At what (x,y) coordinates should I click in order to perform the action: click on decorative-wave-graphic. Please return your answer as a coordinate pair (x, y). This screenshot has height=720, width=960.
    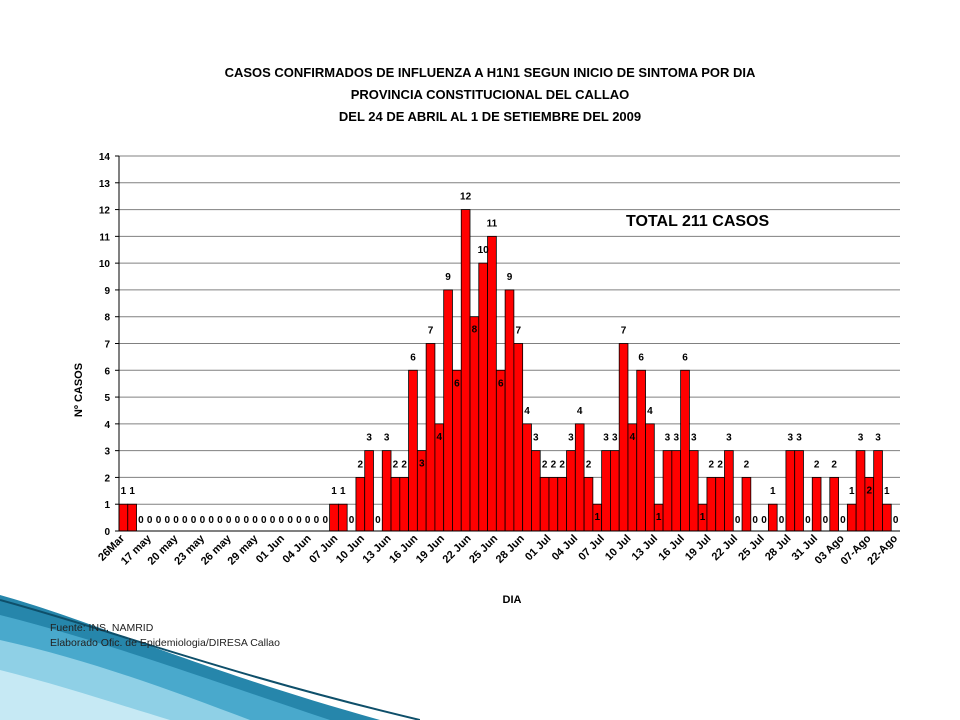
    Looking at the image, I should click on (210, 657).